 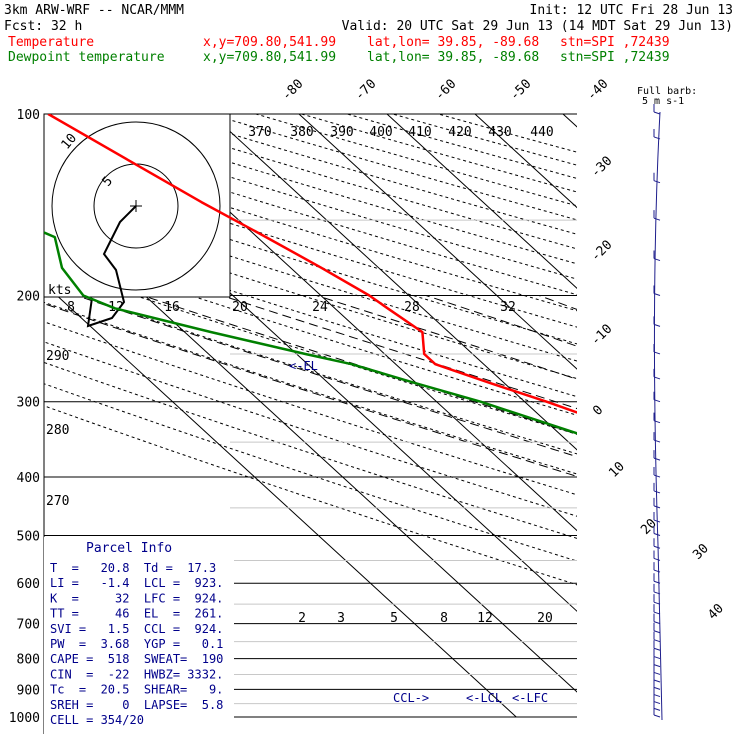 What do you see at coordinates (394, 618) in the screenshot?
I see `mixing-ratio-label: 5` at bounding box center [394, 618].